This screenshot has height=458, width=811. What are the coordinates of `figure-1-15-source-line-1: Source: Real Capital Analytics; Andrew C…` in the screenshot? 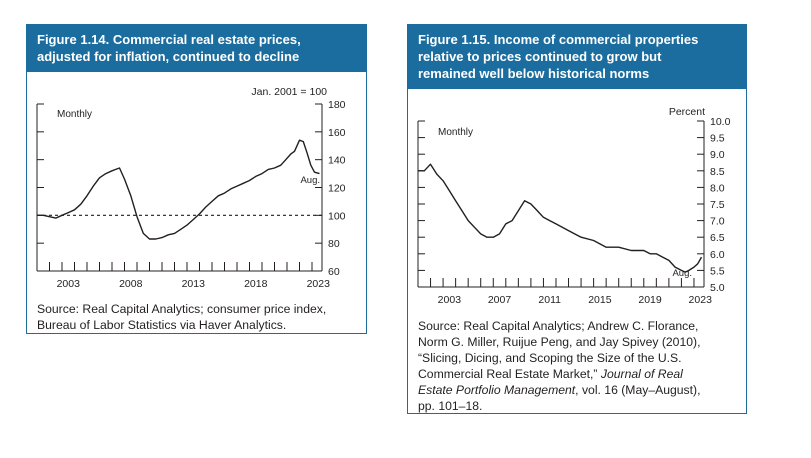 It's located at (558, 326).